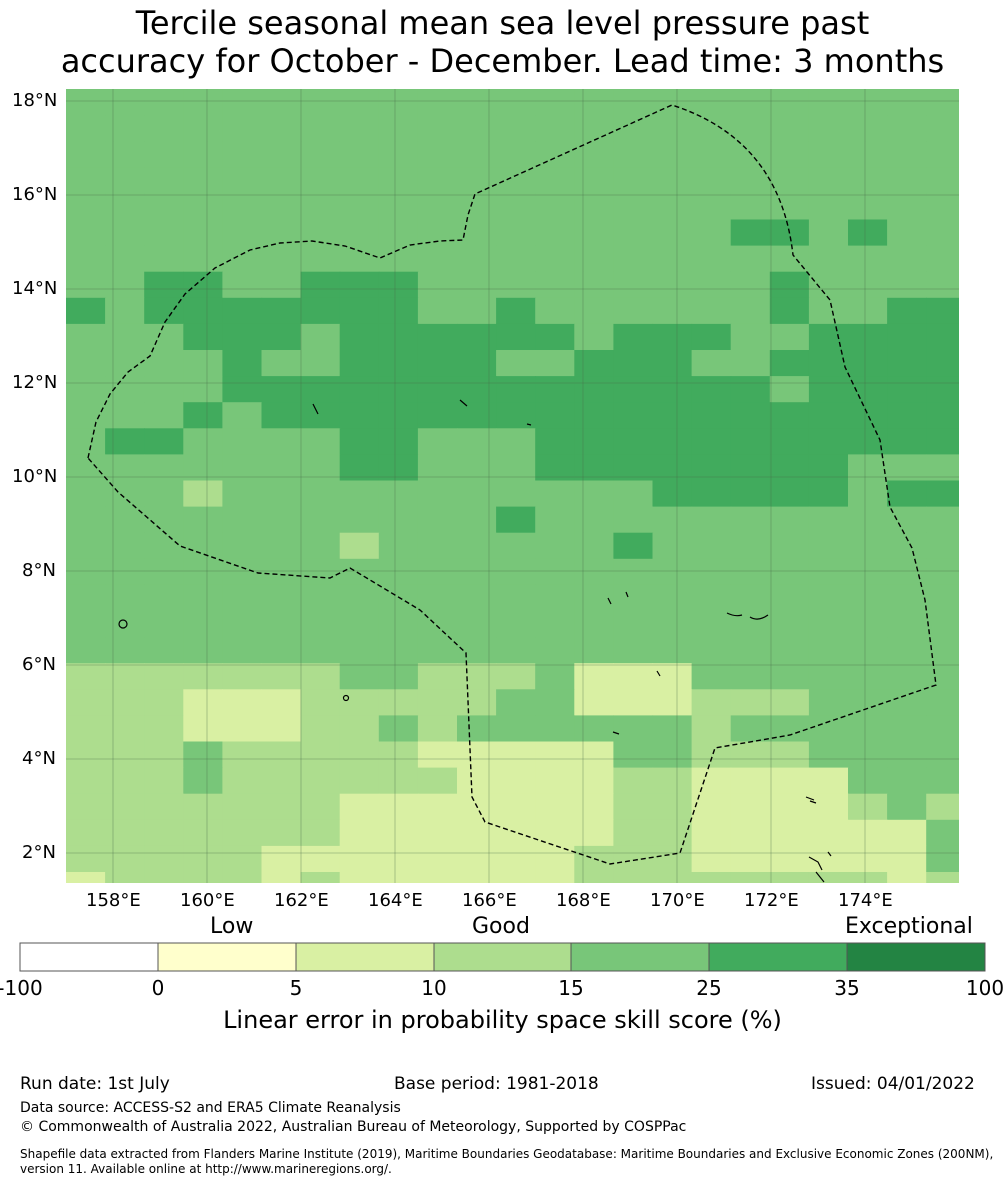 This screenshot has height=1185, width=1005. I want to click on lat-label: 8°N, so click(39, 570).